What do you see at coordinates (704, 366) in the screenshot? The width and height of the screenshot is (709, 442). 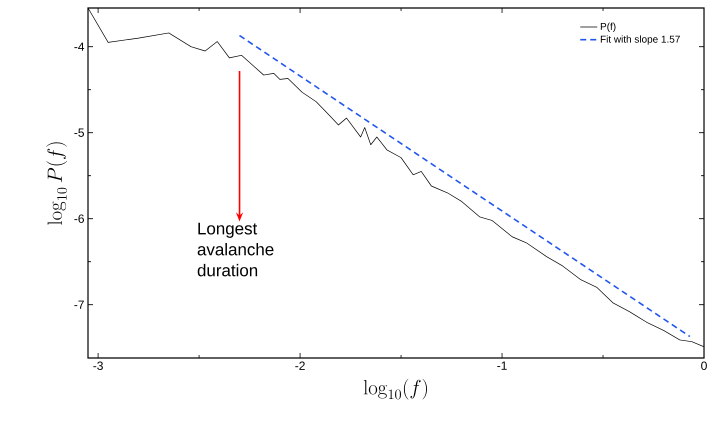 I see `x-tick-label: 0` at bounding box center [704, 366].